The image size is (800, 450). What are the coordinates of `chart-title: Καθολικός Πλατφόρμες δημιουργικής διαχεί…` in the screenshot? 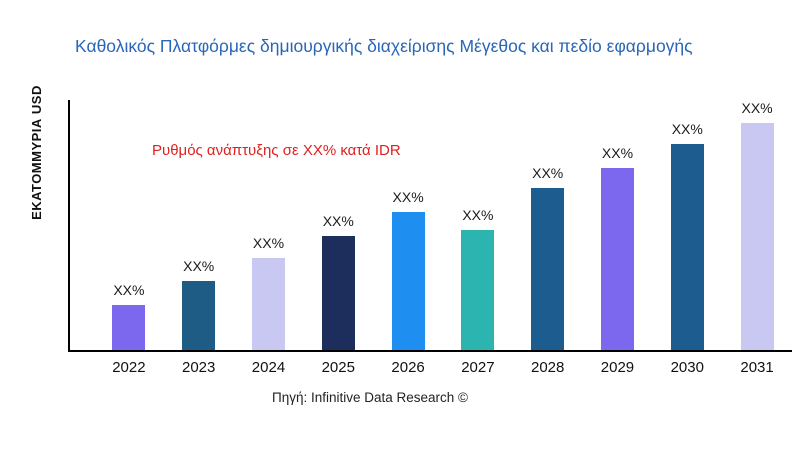 It's located at (384, 46).